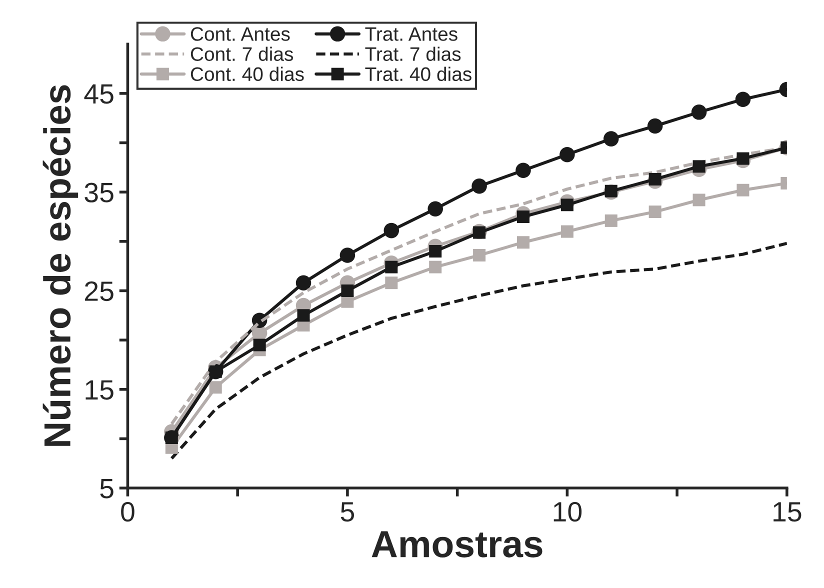  What do you see at coordinates (127, 512) in the screenshot?
I see `x-tick-label: 0` at bounding box center [127, 512].